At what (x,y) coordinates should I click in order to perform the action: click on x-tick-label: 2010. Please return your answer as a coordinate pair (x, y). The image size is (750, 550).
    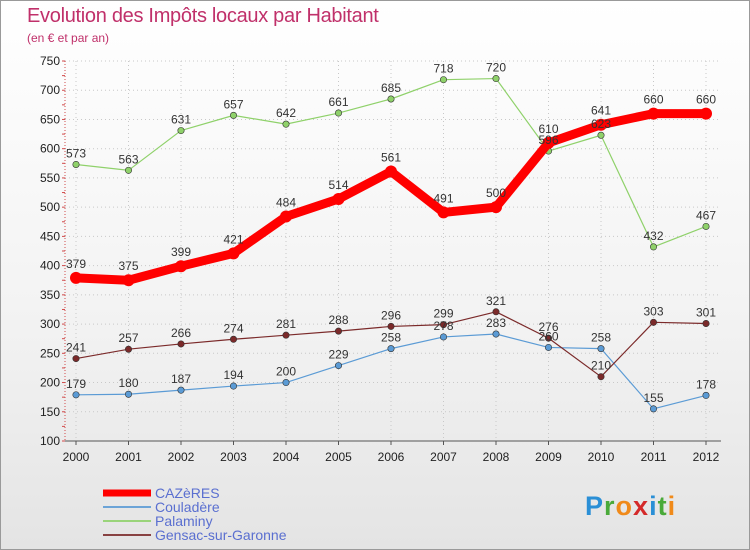
    Looking at the image, I should click on (601, 457).